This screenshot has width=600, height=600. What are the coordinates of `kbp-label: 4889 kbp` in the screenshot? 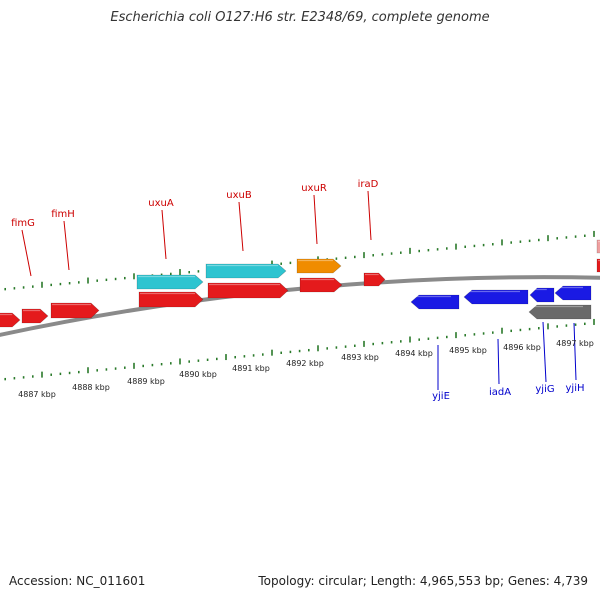 It's located at (146, 381).